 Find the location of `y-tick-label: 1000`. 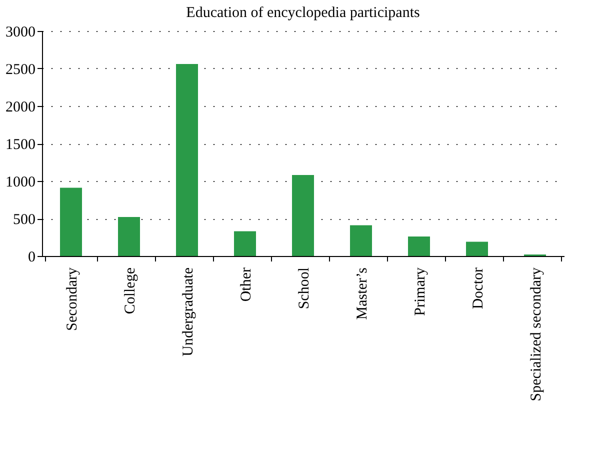

y-tick-label: 1000 is located at coordinates (21, 182).